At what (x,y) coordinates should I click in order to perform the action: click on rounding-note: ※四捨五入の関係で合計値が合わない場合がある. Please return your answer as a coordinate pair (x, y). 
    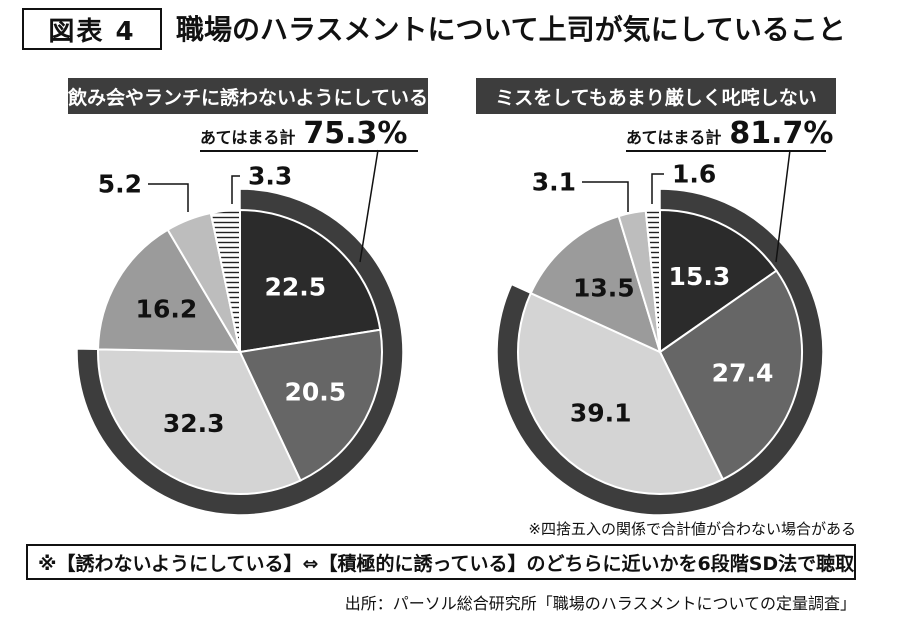
    Looking at the image, I should click on (692, 529).